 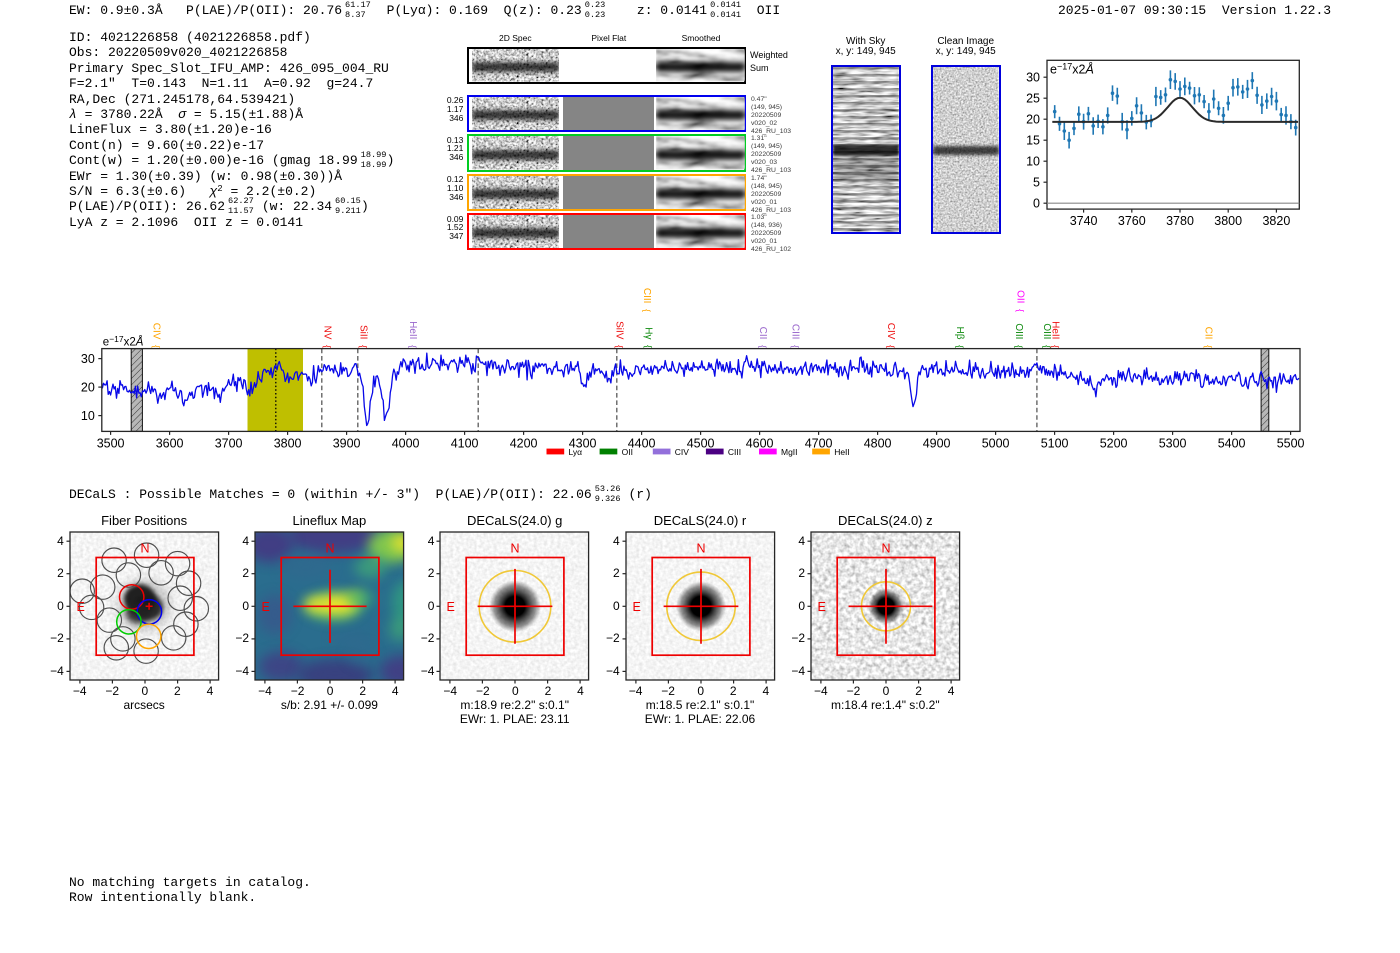 I want to click on svg-text: 3780, so click(x=1180, y=221).